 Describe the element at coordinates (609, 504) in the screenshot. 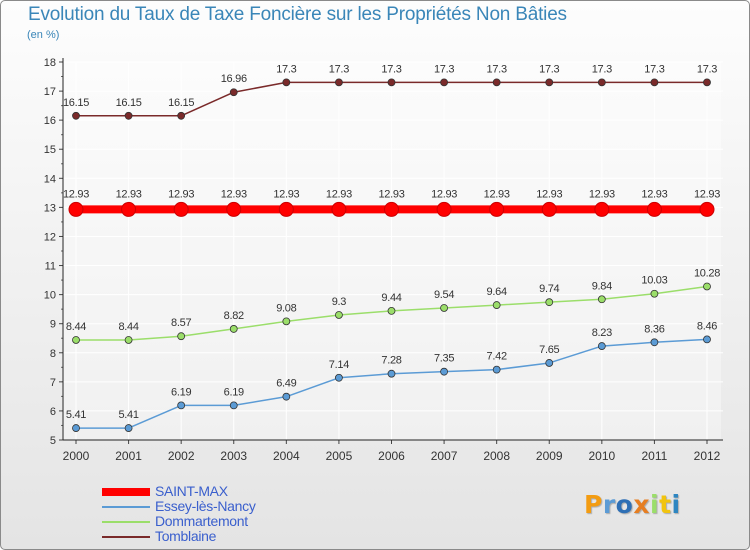

I see `logo-letter: r` at that location.